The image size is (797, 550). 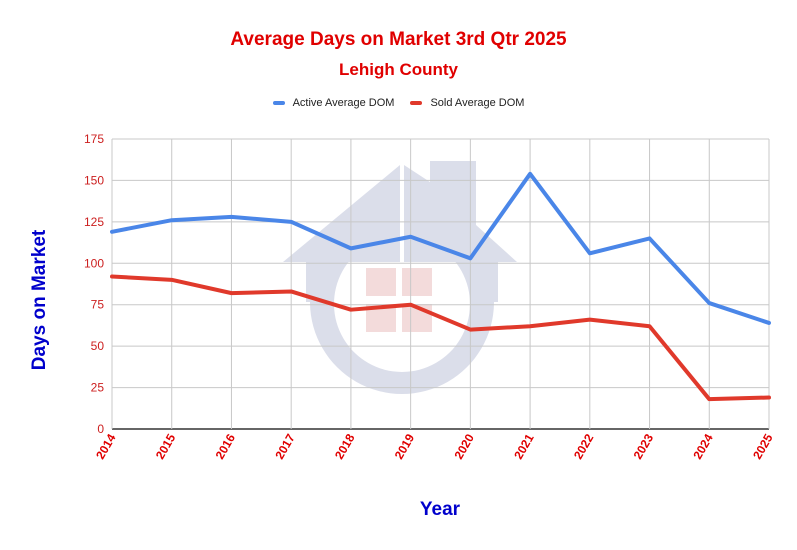 What do you see at coordinates (94, 180) in the screenshot?
I see `y-tick-label: 150` at bounding box center [94, 180].